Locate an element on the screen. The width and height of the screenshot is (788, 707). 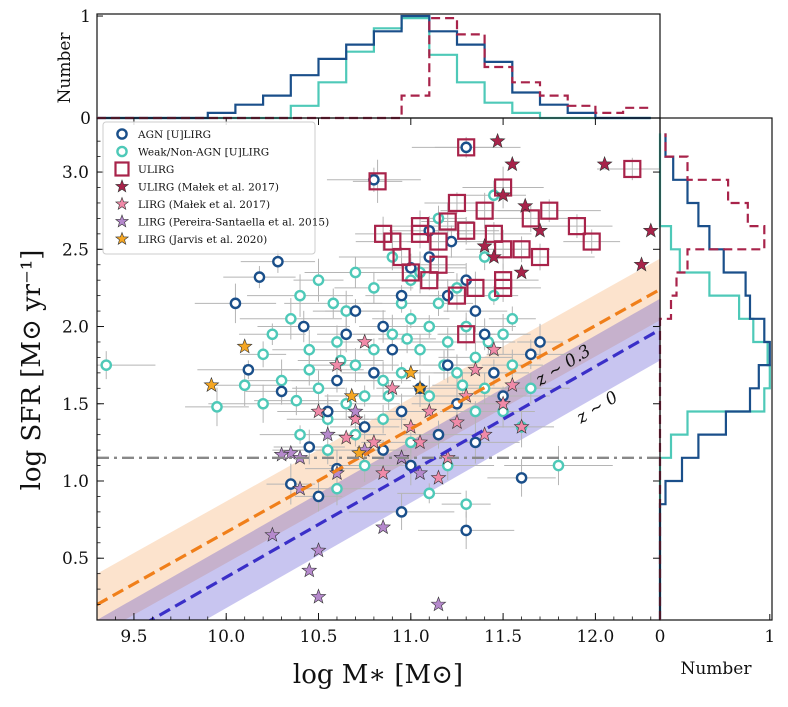
y-axis-label: log SFR [M⊙ yr⁻¹] is located at coordinates (32, 370).